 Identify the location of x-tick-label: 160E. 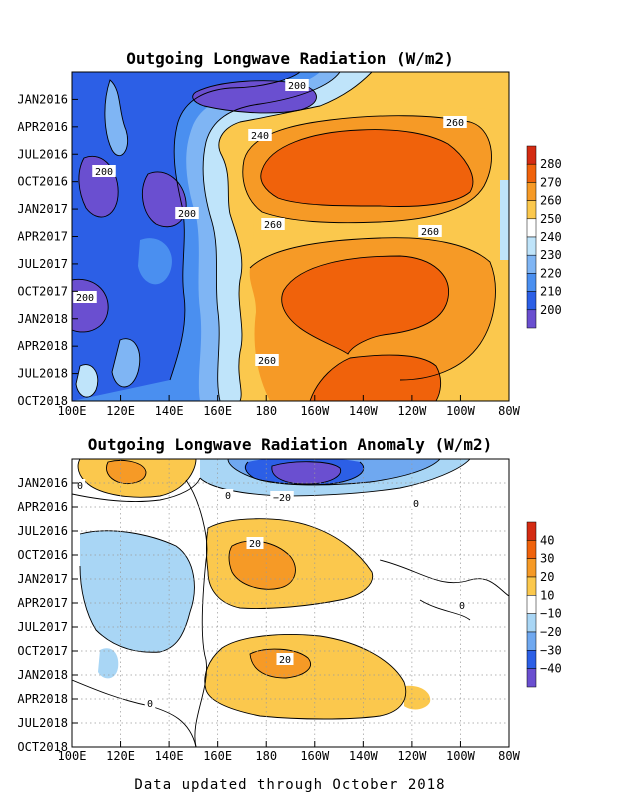
(217, 756).